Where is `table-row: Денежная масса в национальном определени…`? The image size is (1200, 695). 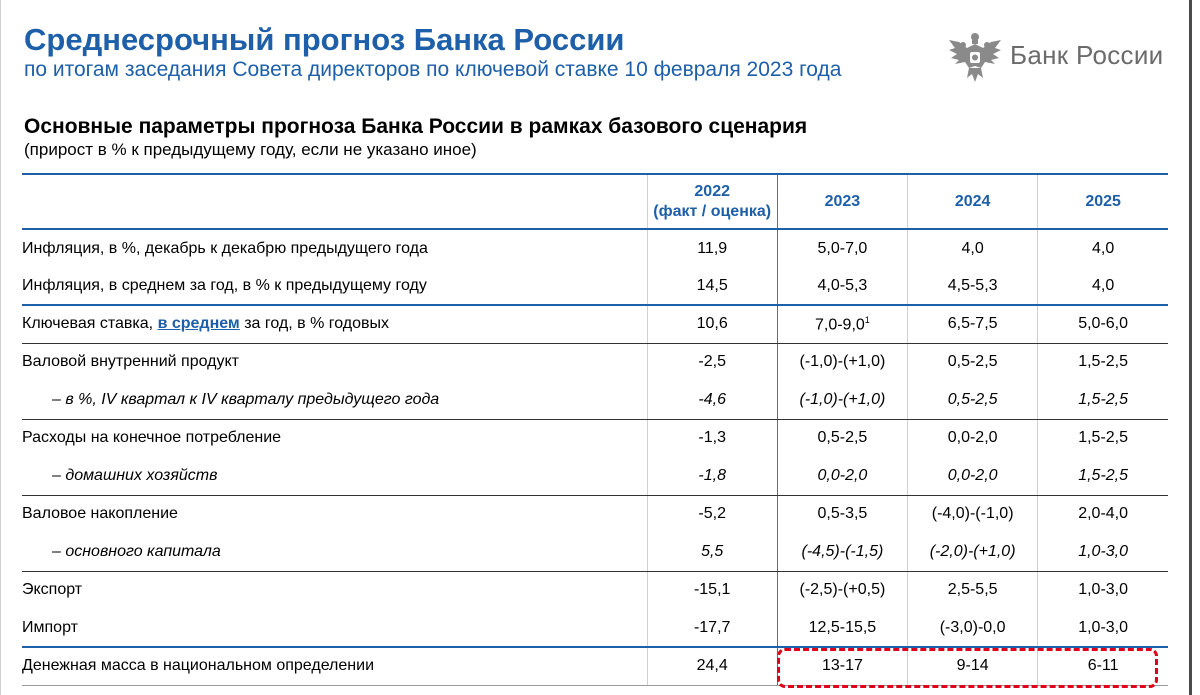
table-row: Денежная масса в национальном определени… is located at coordinates (595, 666).